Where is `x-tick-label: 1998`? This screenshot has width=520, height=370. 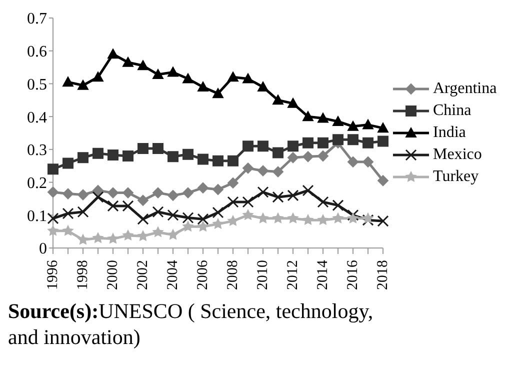 x-tick-label: 1998 is located at coordinates (83, 275).